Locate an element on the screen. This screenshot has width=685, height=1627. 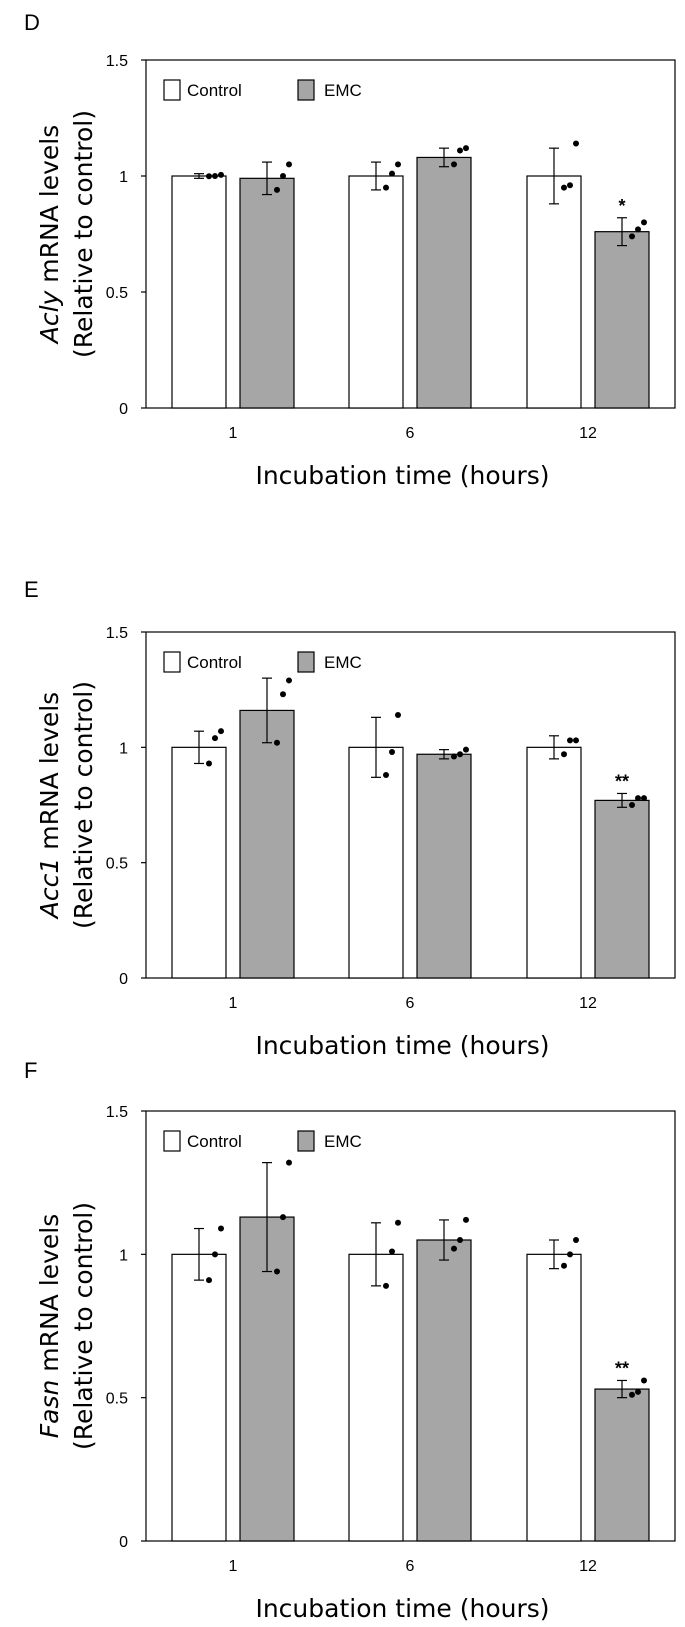
bar-emc-12h is located at coordinates (622, 889).